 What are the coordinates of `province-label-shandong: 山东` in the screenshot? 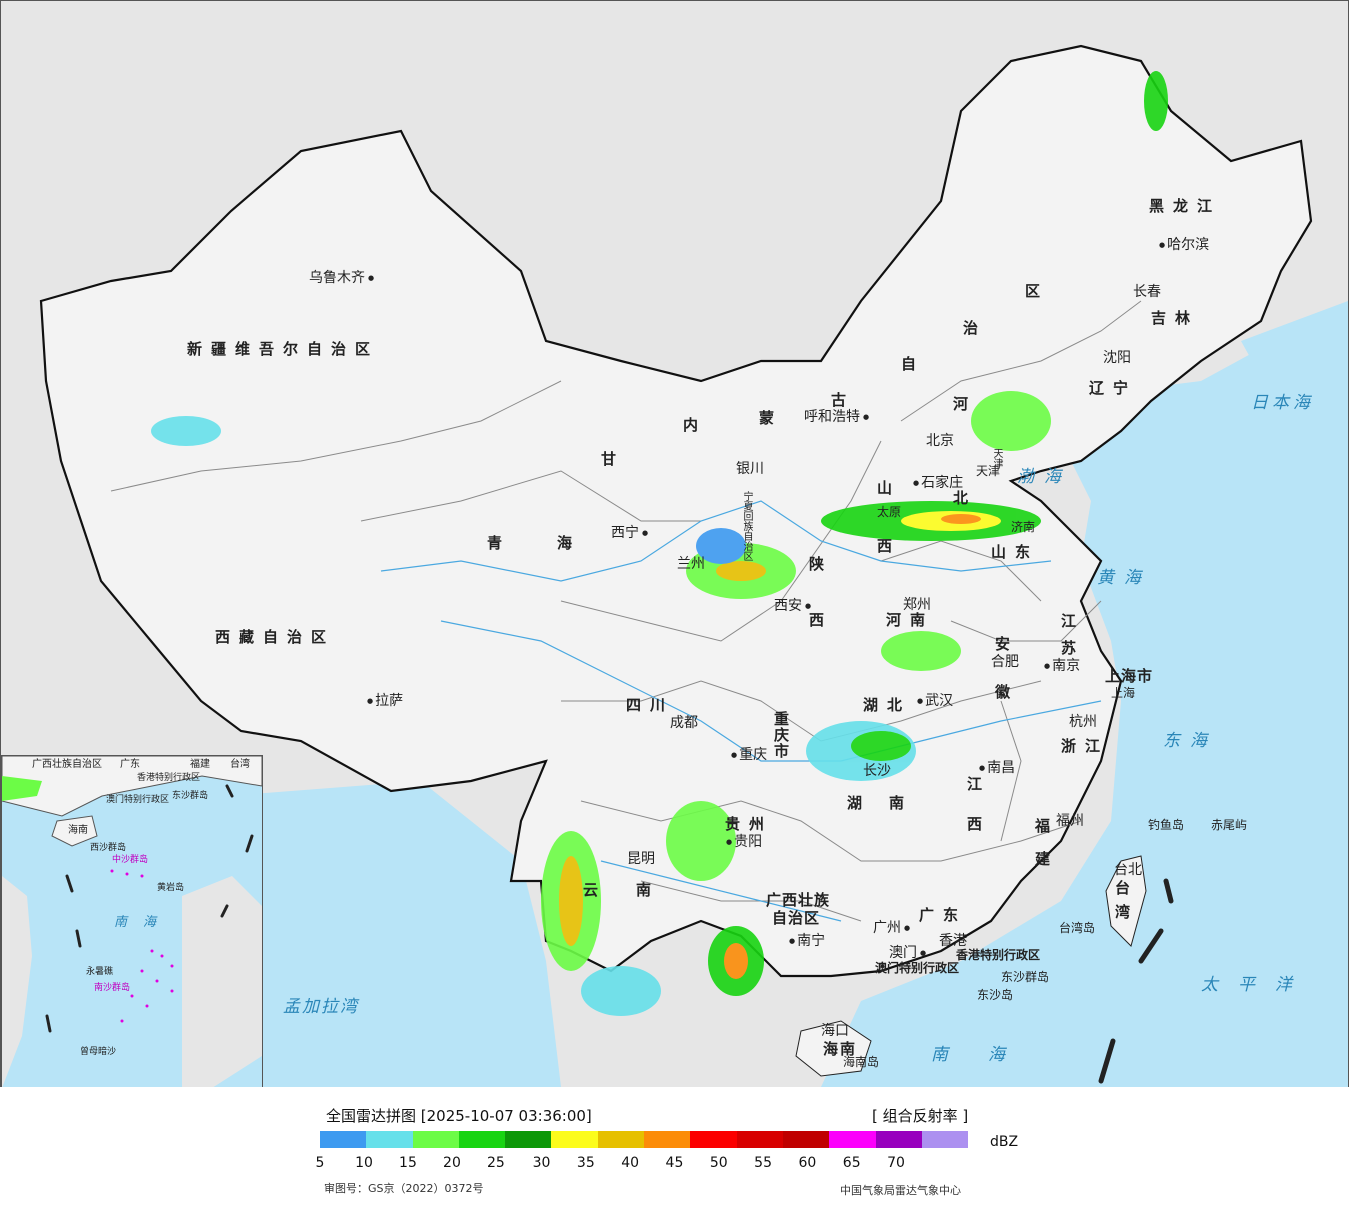 It's located at (1015, 552).